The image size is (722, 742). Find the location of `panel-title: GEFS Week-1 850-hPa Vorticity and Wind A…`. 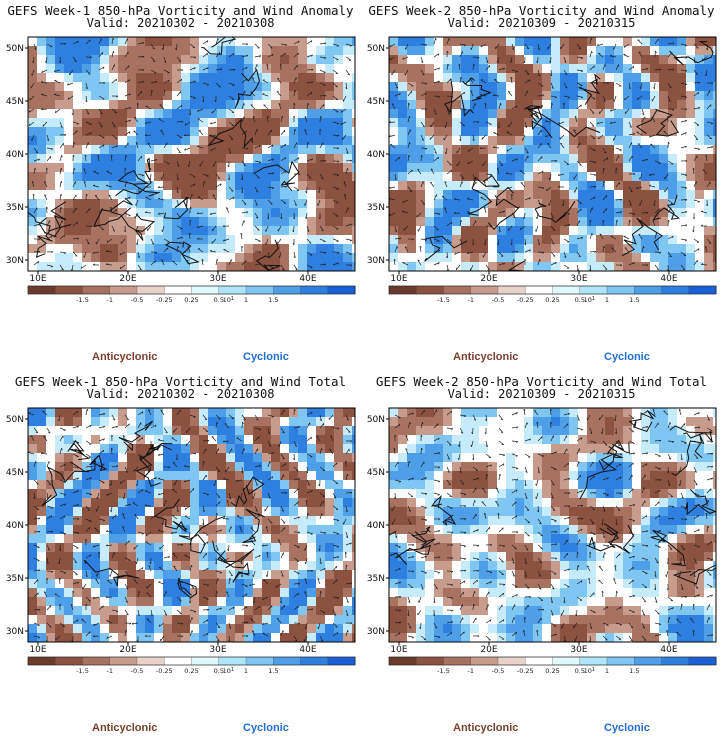

panel-title: GEFS Week-1 850-hPa Vorticity and Wind A… is located at coordinates (180, 10).